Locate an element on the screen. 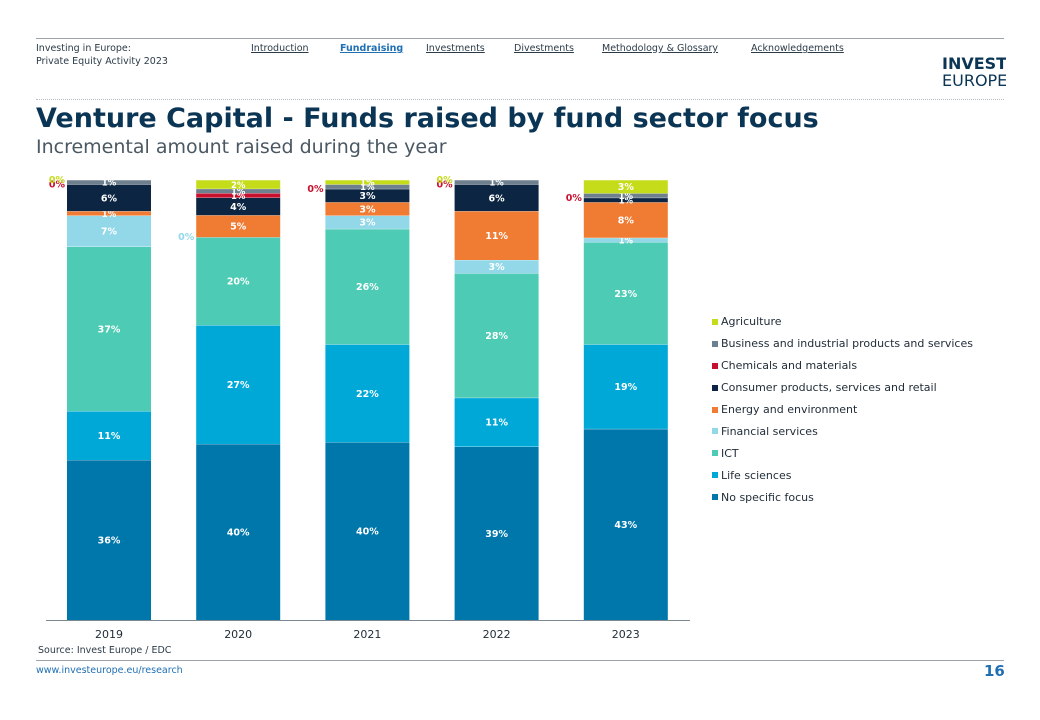 The width and height of the screenshot is (1040, 720). nav-acknowledgements: Acknowledgements is located at coordinates (797, 48).